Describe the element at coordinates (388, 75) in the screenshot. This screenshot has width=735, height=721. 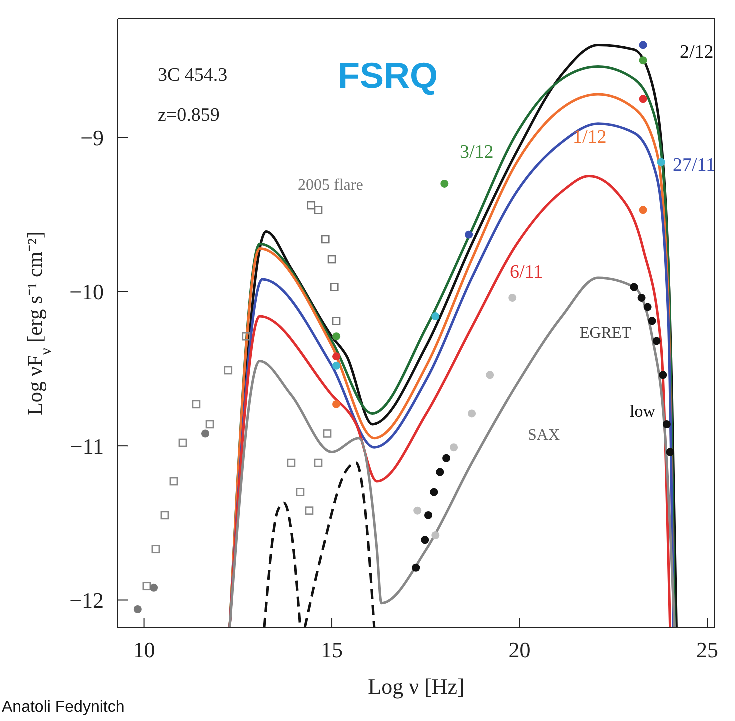
I see `annotation: FSRQ` at that location.